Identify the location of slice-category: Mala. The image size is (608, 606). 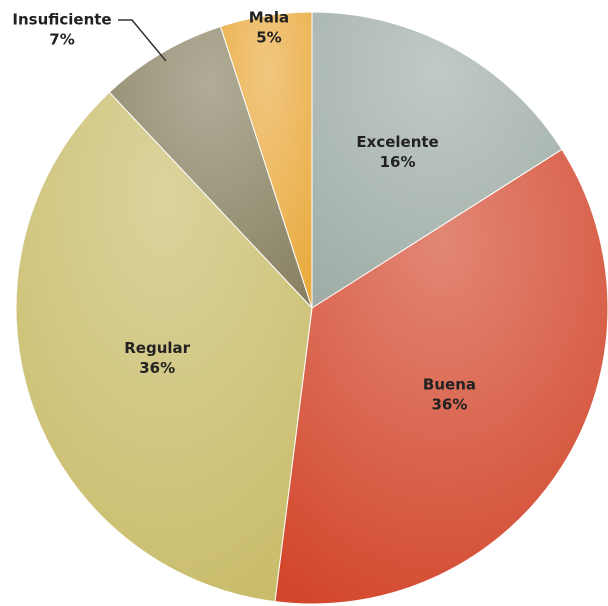
(269, 18).